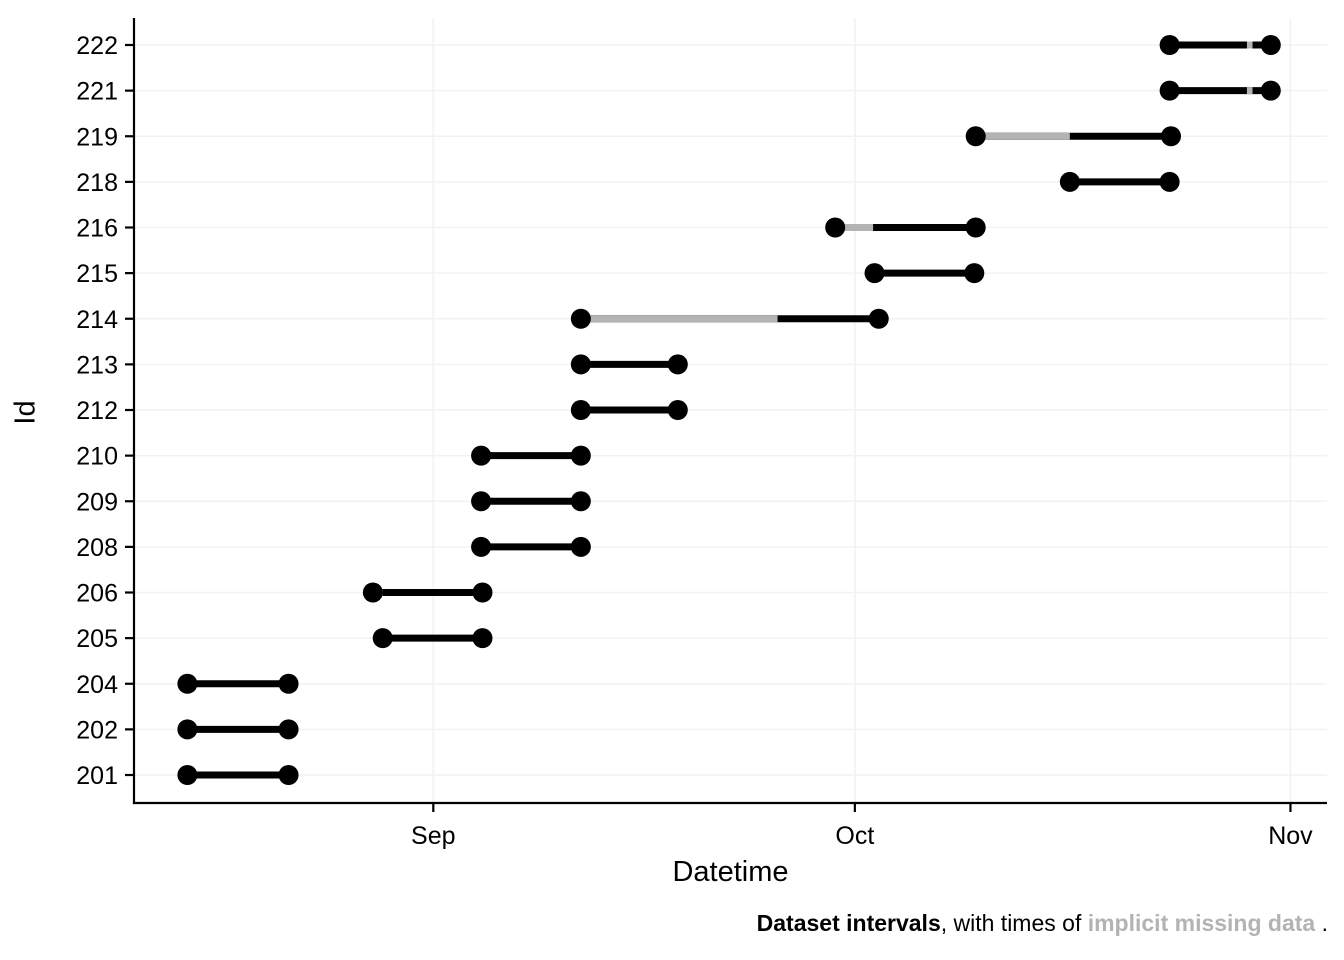  Describe the element at coordinates (730, 872) in the screenshot. I see `x-axis-title: Datetime` at that location.